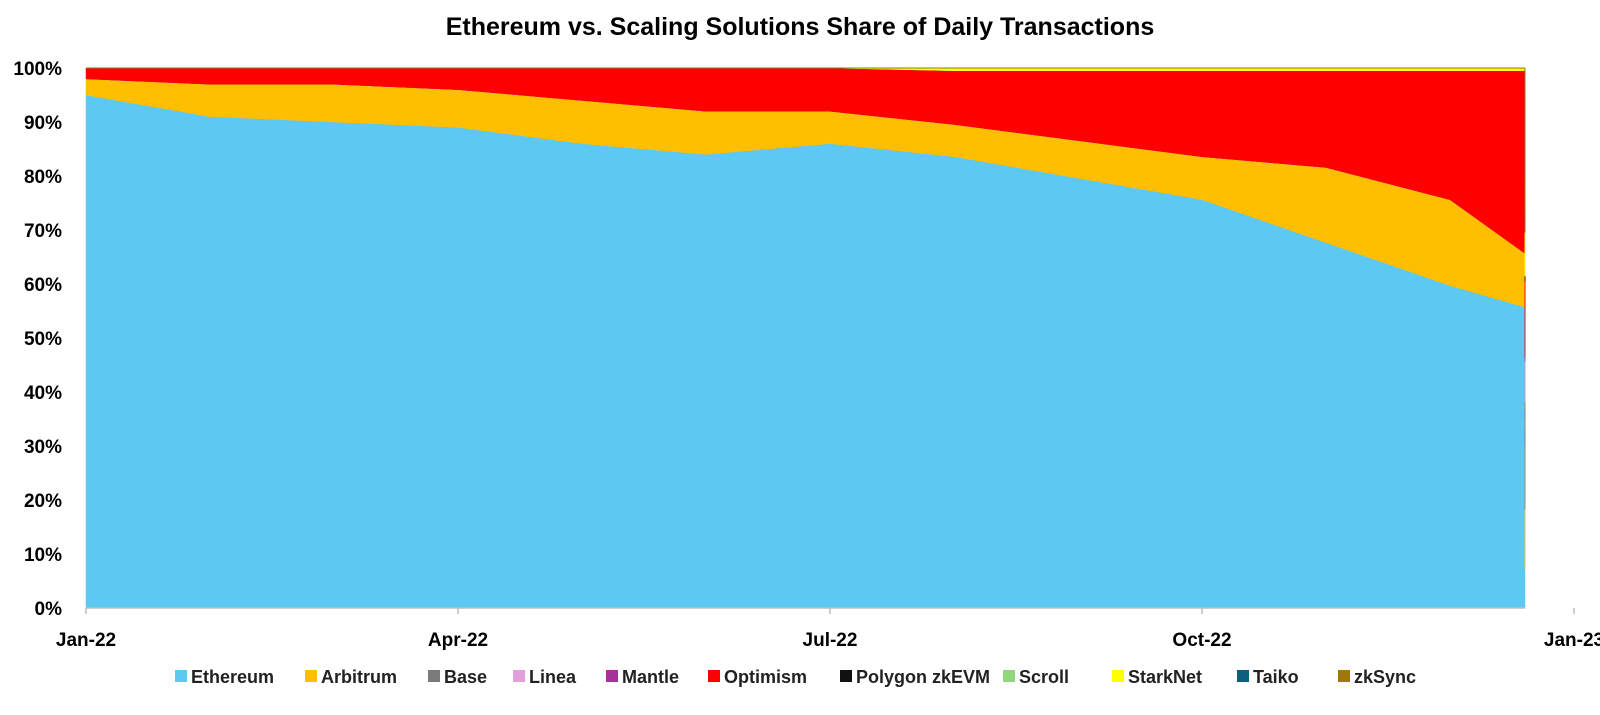 This screenshot has height=715, width=1600. What do you see at coordinates (43, 501) in the screenshot?
I see `y-tick-label: 20%` at bounding box center [43, 501].